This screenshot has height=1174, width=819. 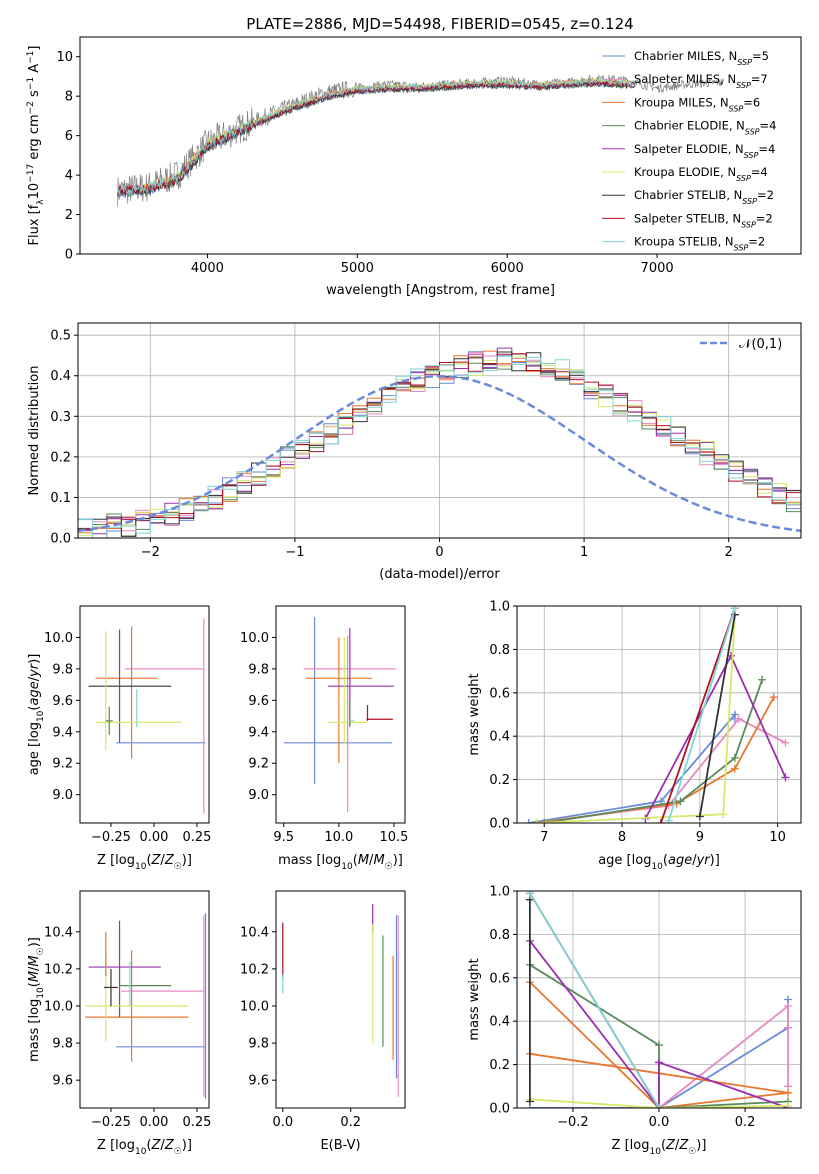 What do you see at coordinates (283, 837) in the screenshot?
I see `x-tick-label: 9.5` at bounding box center [283, 837].